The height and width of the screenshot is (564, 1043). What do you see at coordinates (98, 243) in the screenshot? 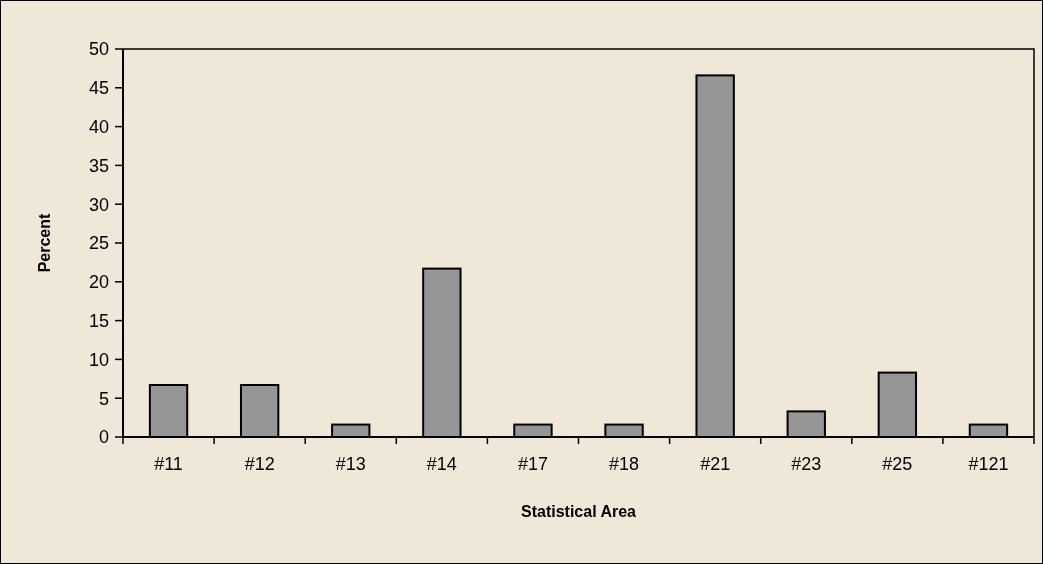
I see `y-tick-label: 25` at bounding box center [98, 243].